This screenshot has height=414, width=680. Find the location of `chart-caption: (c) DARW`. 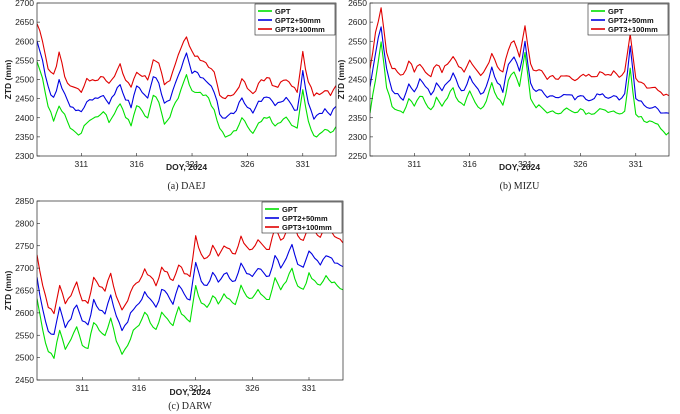

chart-caption: (c) DARW is located at coordinates (190, 406).